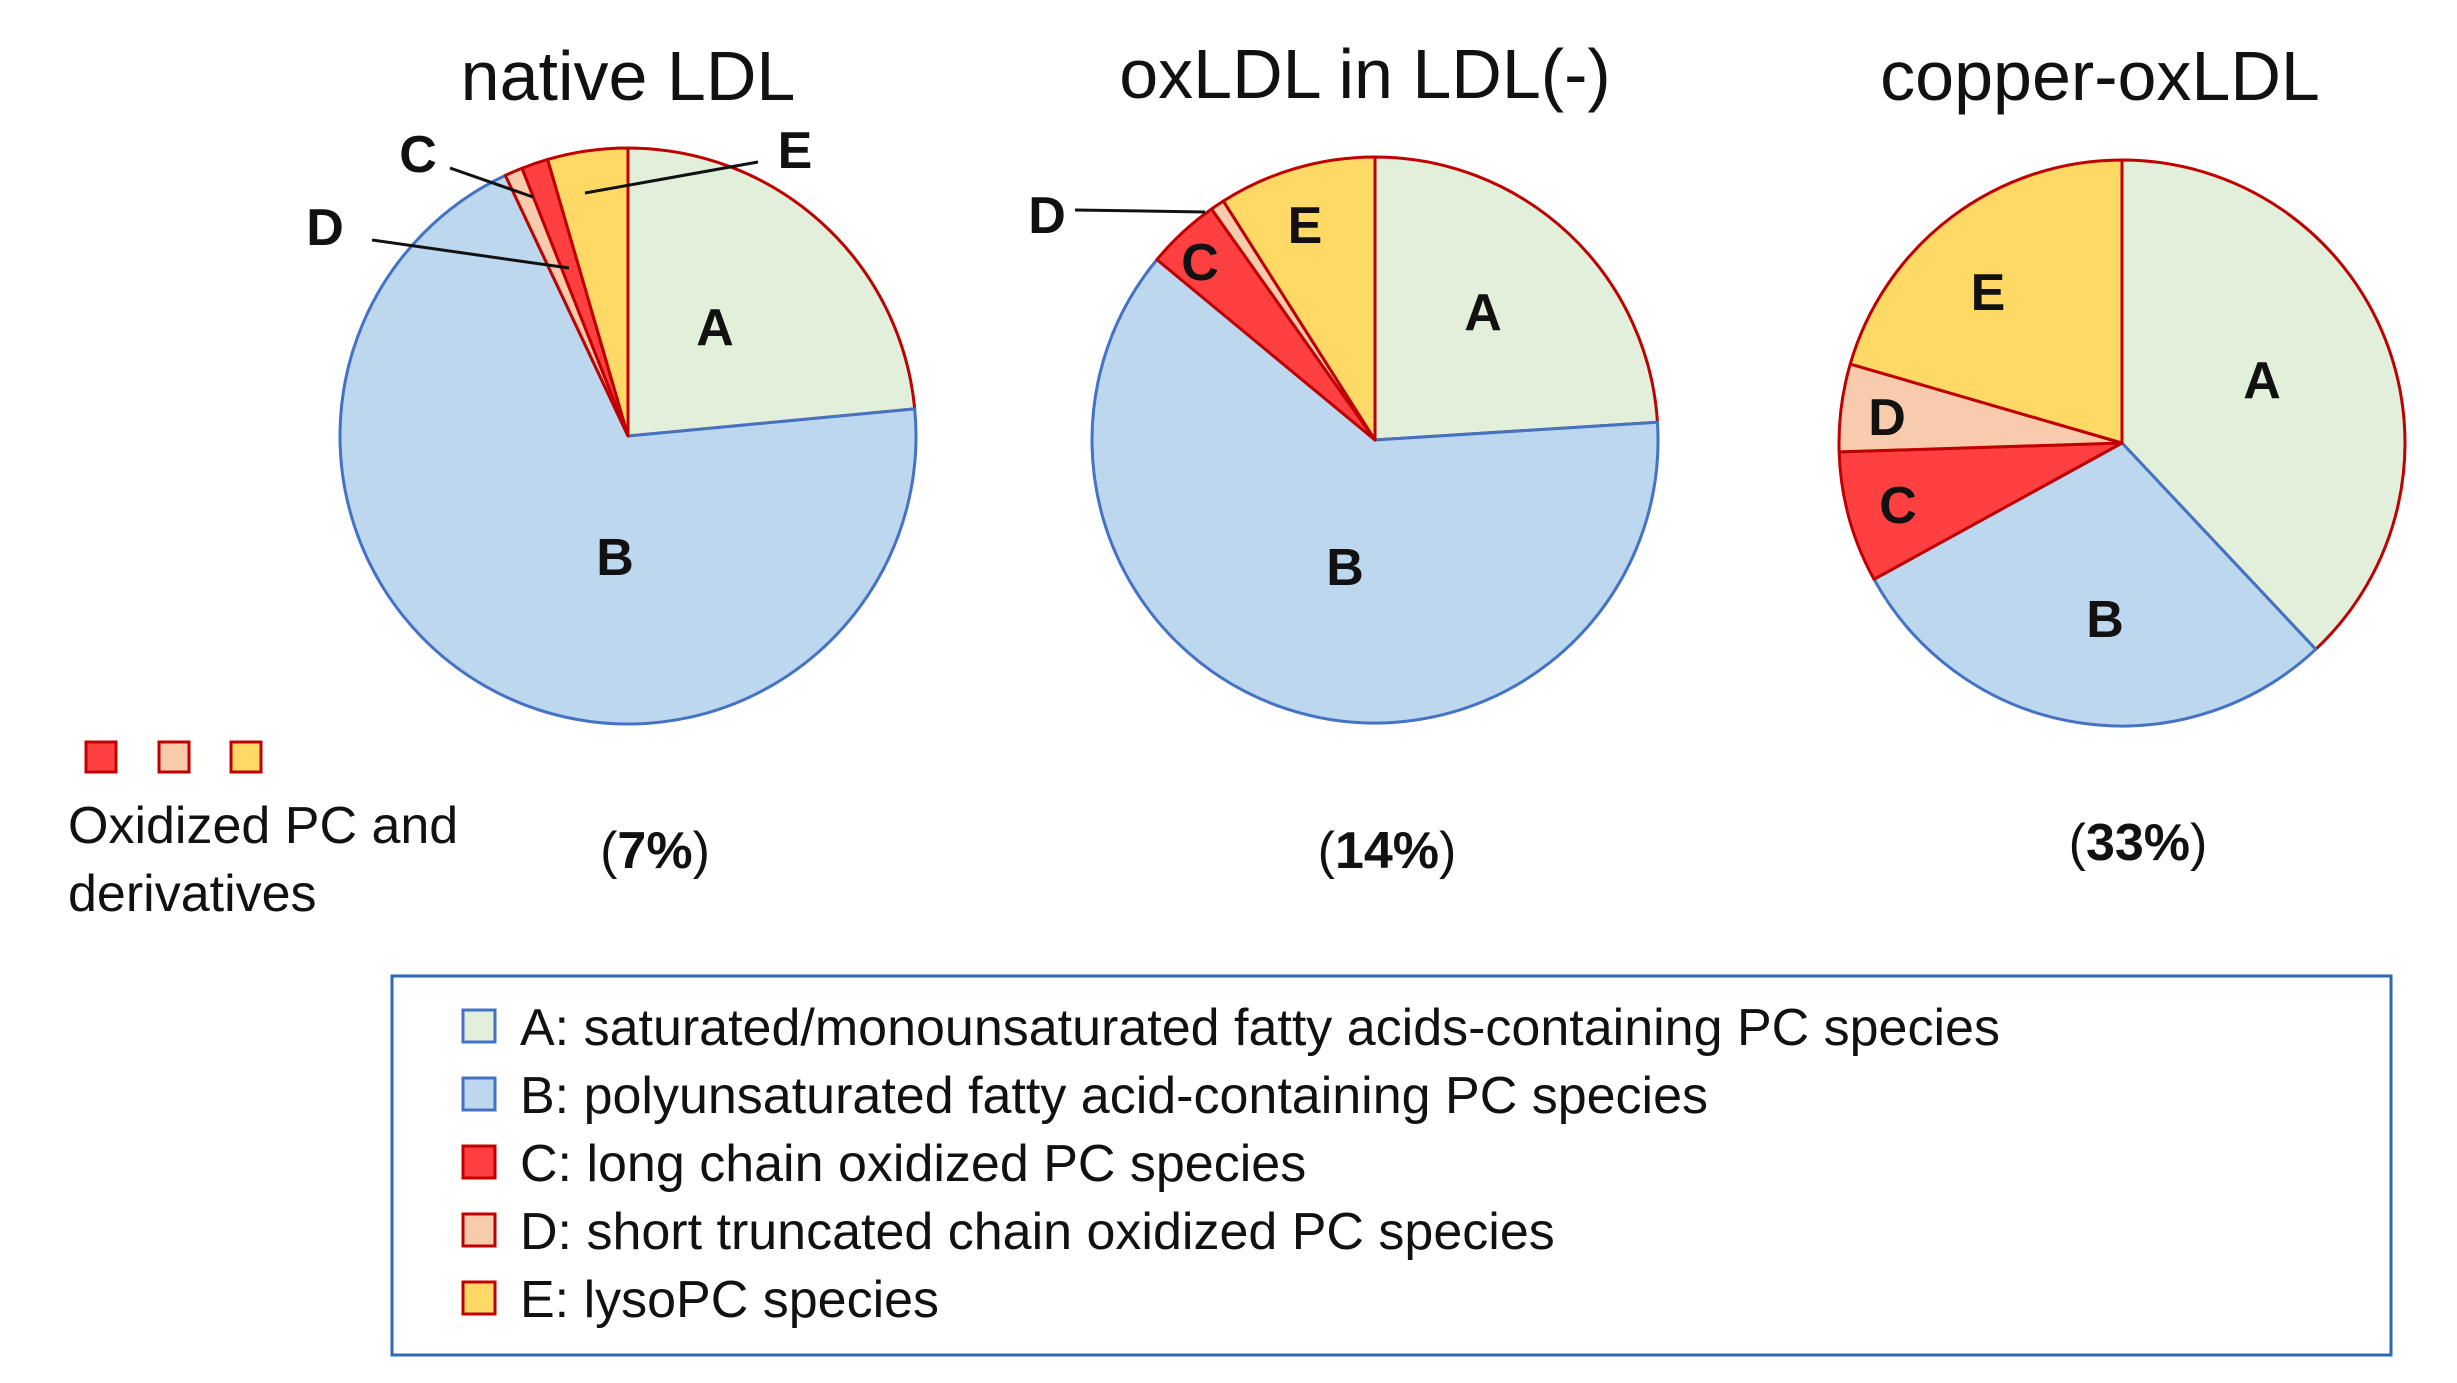  What do you see at coordinates (655, 851) in the screenshot?
I see `oxidized-percent-label: (7%)` at bounding box center [655, 851].